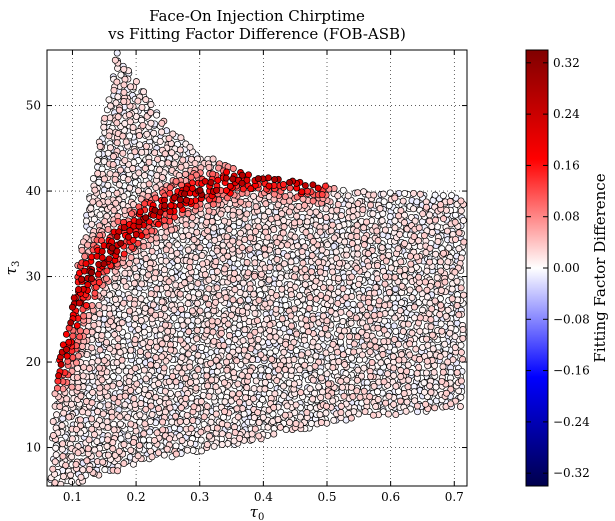  I want to click on x-axis-subscript: 0, so click(261, 516).